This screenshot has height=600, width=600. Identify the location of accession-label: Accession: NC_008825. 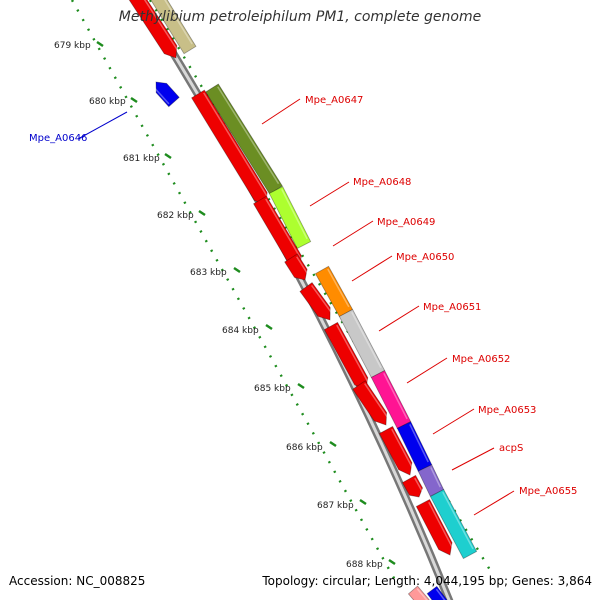
(77, 581).